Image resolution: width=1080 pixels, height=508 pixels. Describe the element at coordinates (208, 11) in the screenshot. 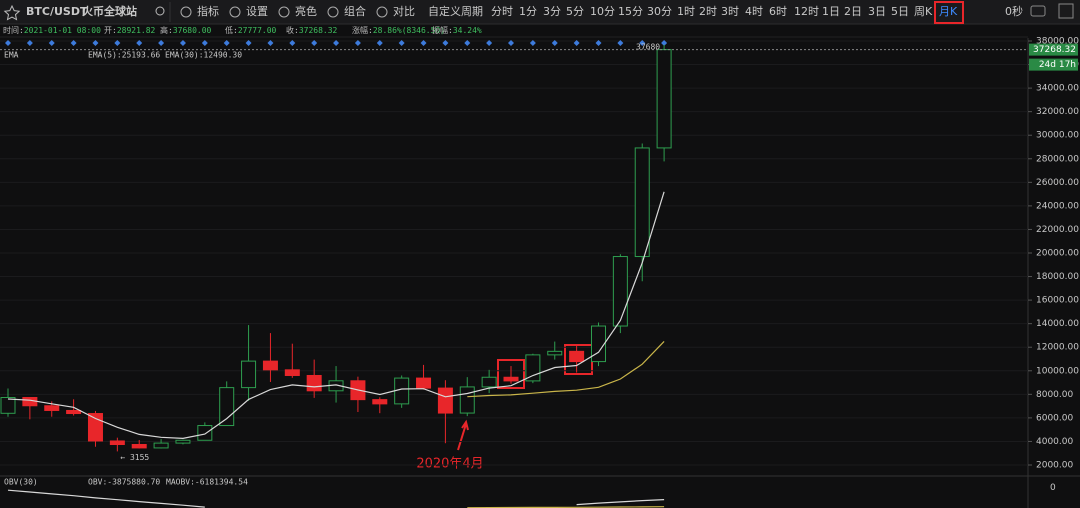

I see `menu-item: 指标` at that location.